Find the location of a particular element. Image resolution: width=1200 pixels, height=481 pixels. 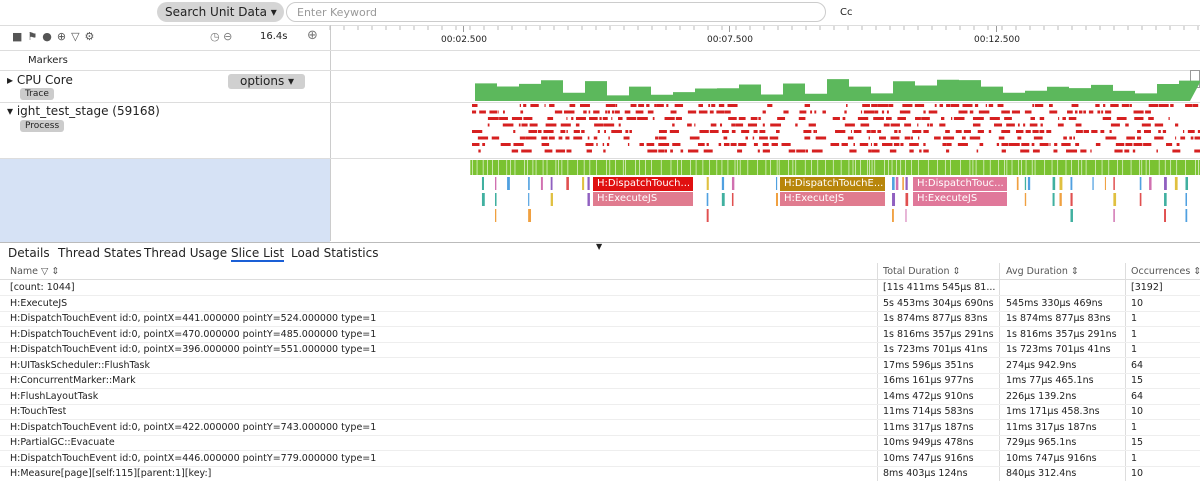

tab: Details is located at coordinates (29, 253).